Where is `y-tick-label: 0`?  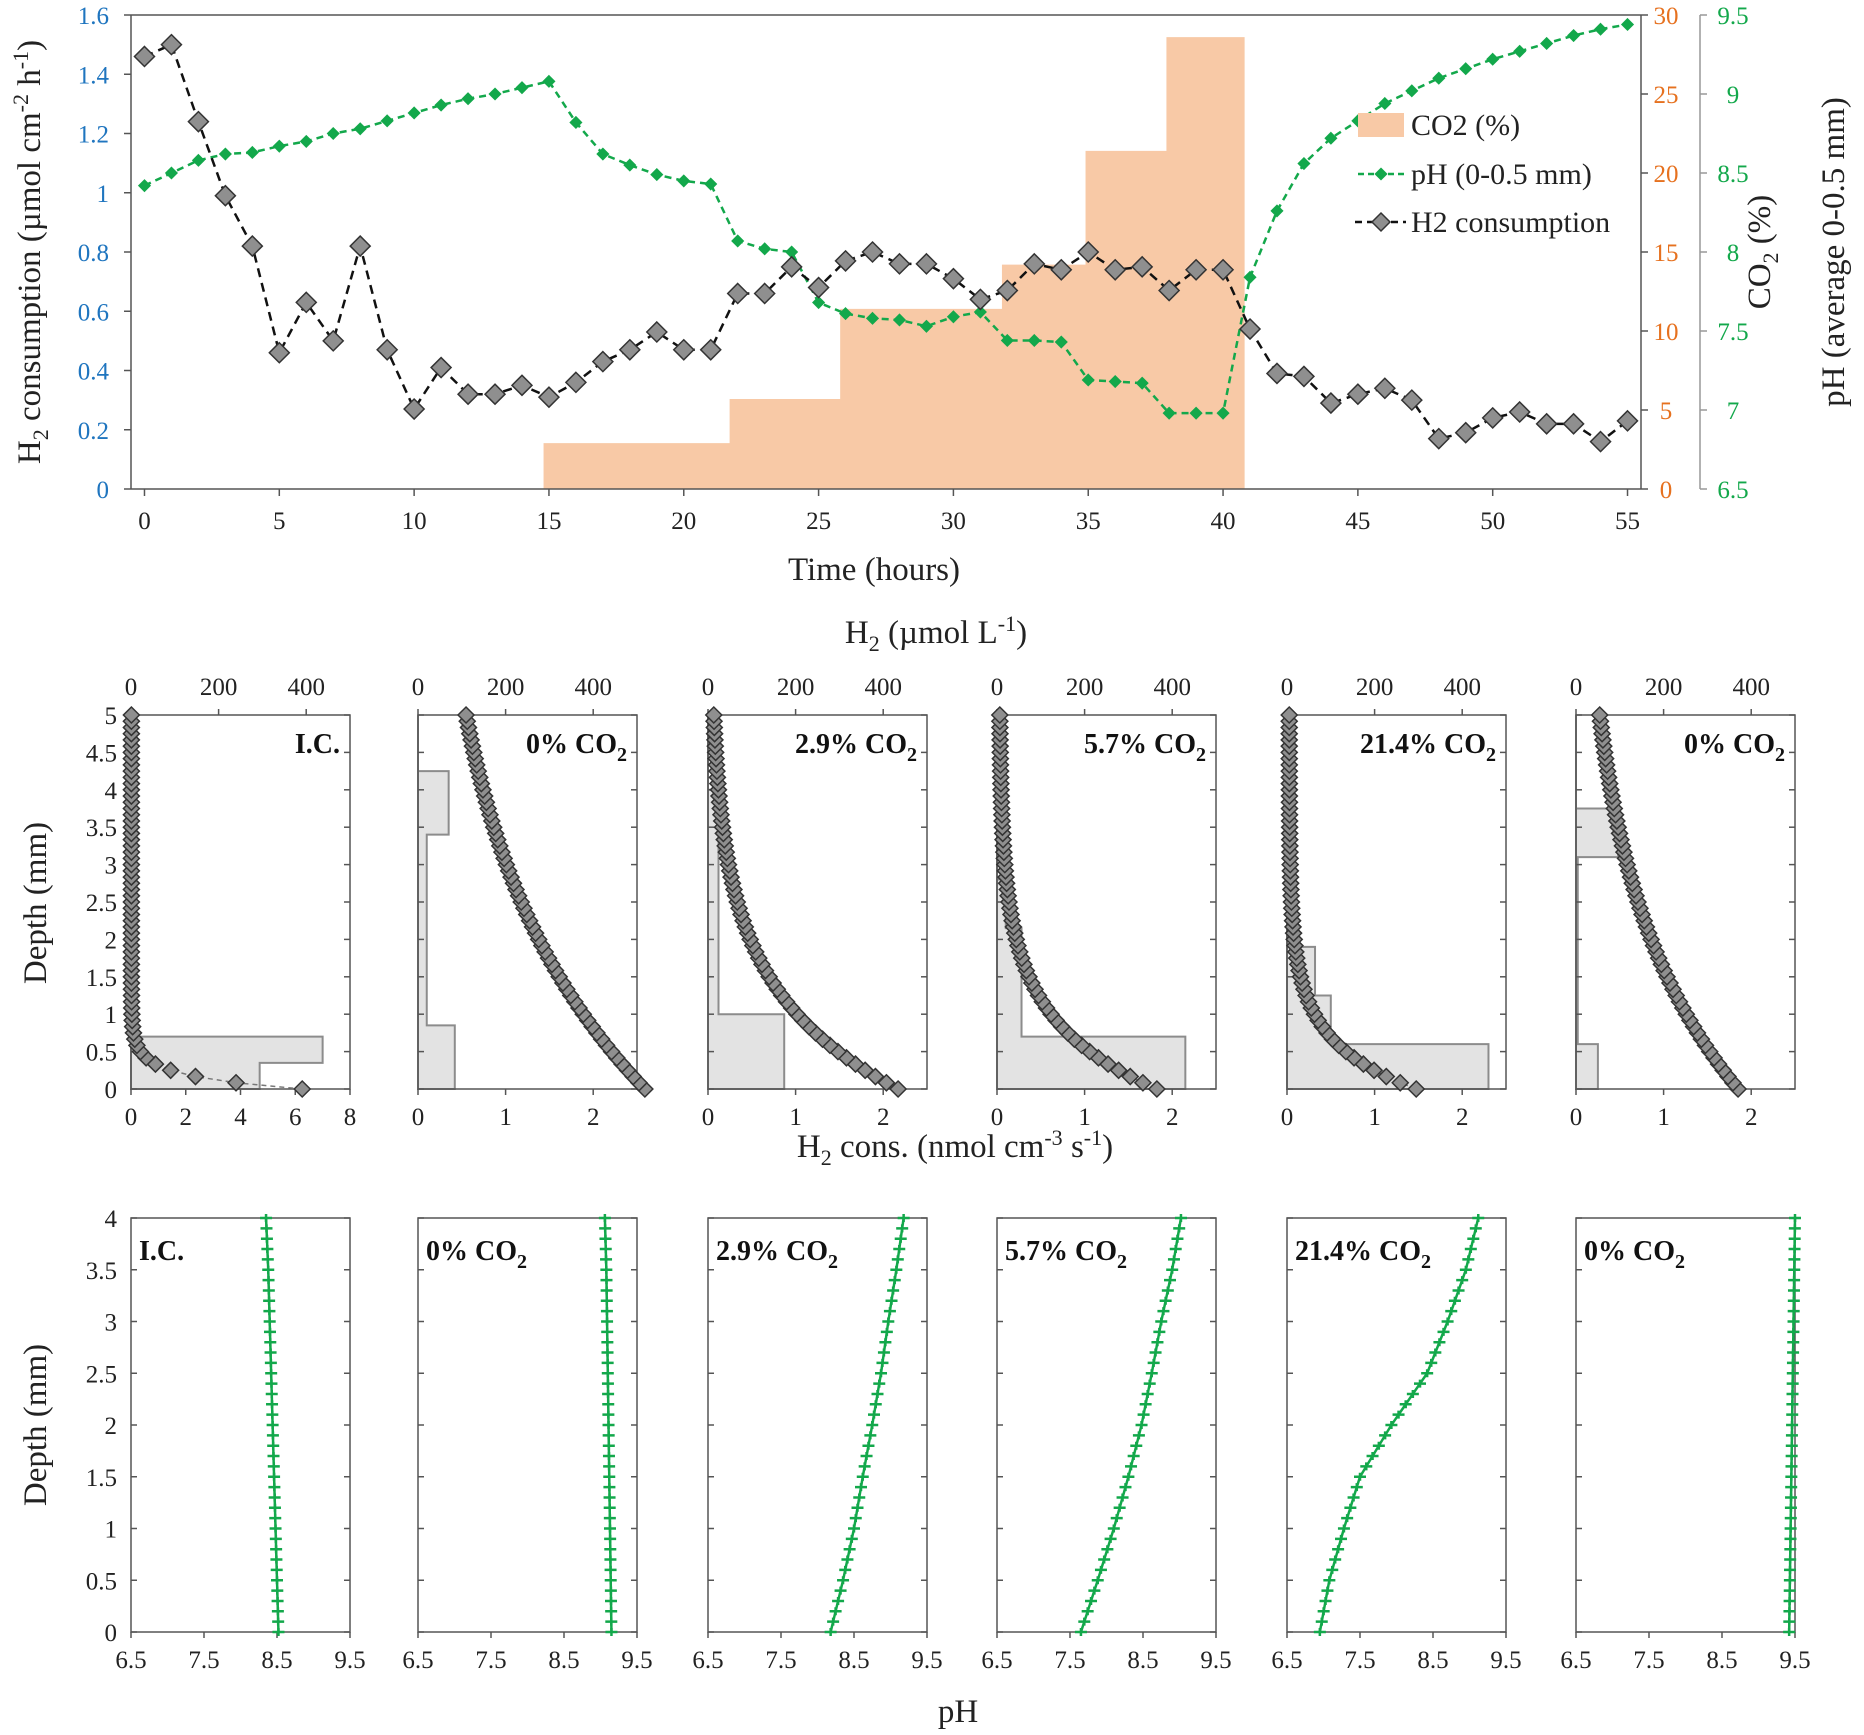
y-tick-label: 0 is located at coordinates (111, 1633).